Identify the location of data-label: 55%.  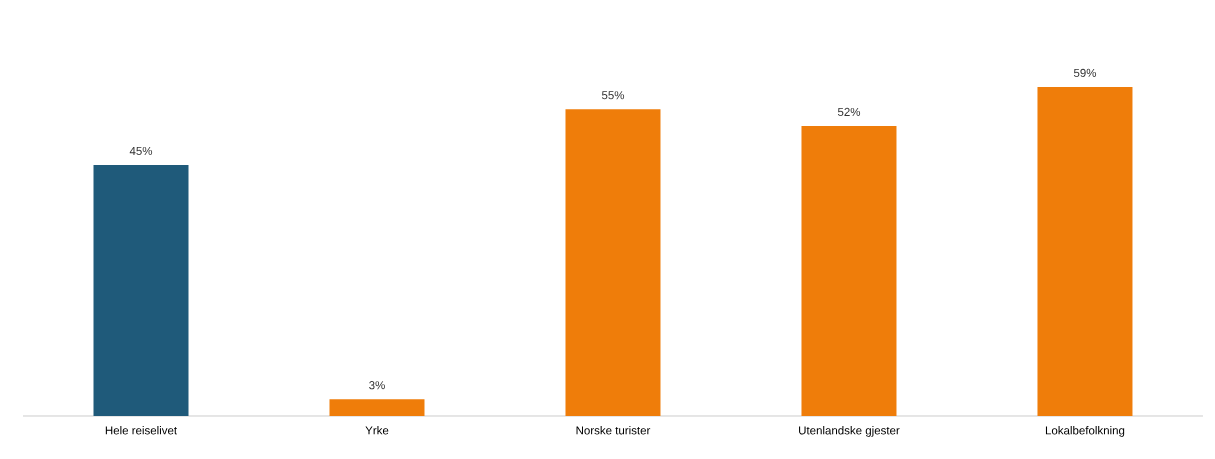
(613, 95).